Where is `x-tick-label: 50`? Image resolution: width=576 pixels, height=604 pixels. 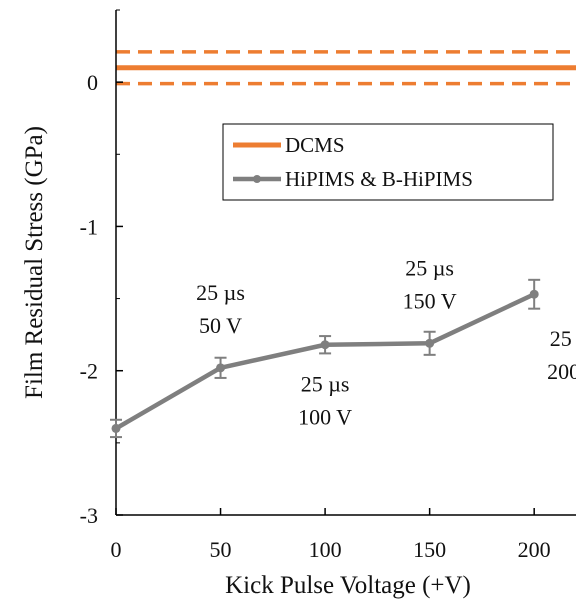
x-tick-label: 50 is located at coordinates (221, 549).